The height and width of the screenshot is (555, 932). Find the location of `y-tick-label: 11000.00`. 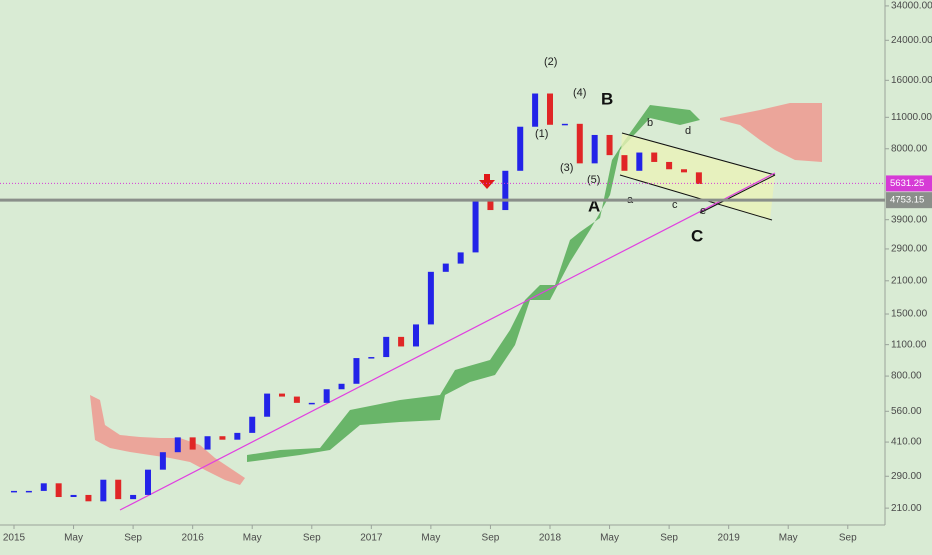

y-tick-label: 11000.00 is located at coordinates (911, 117).